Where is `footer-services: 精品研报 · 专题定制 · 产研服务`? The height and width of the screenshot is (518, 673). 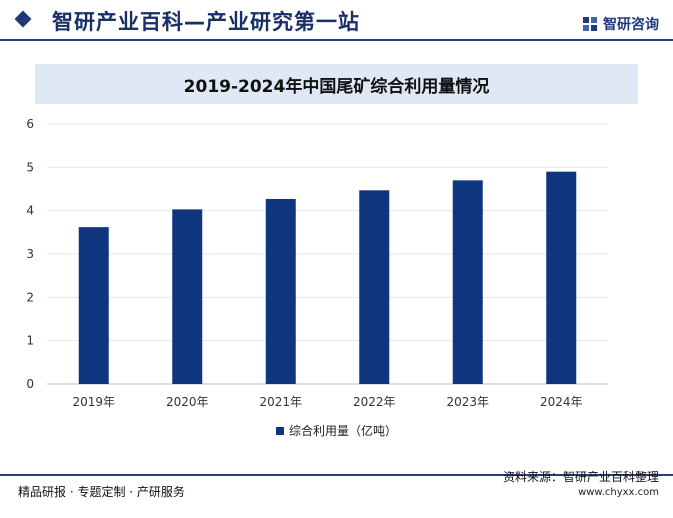
footer-services: 精品研报 · 专题定制 · 产研服务 is located at coordinates (101, 492).